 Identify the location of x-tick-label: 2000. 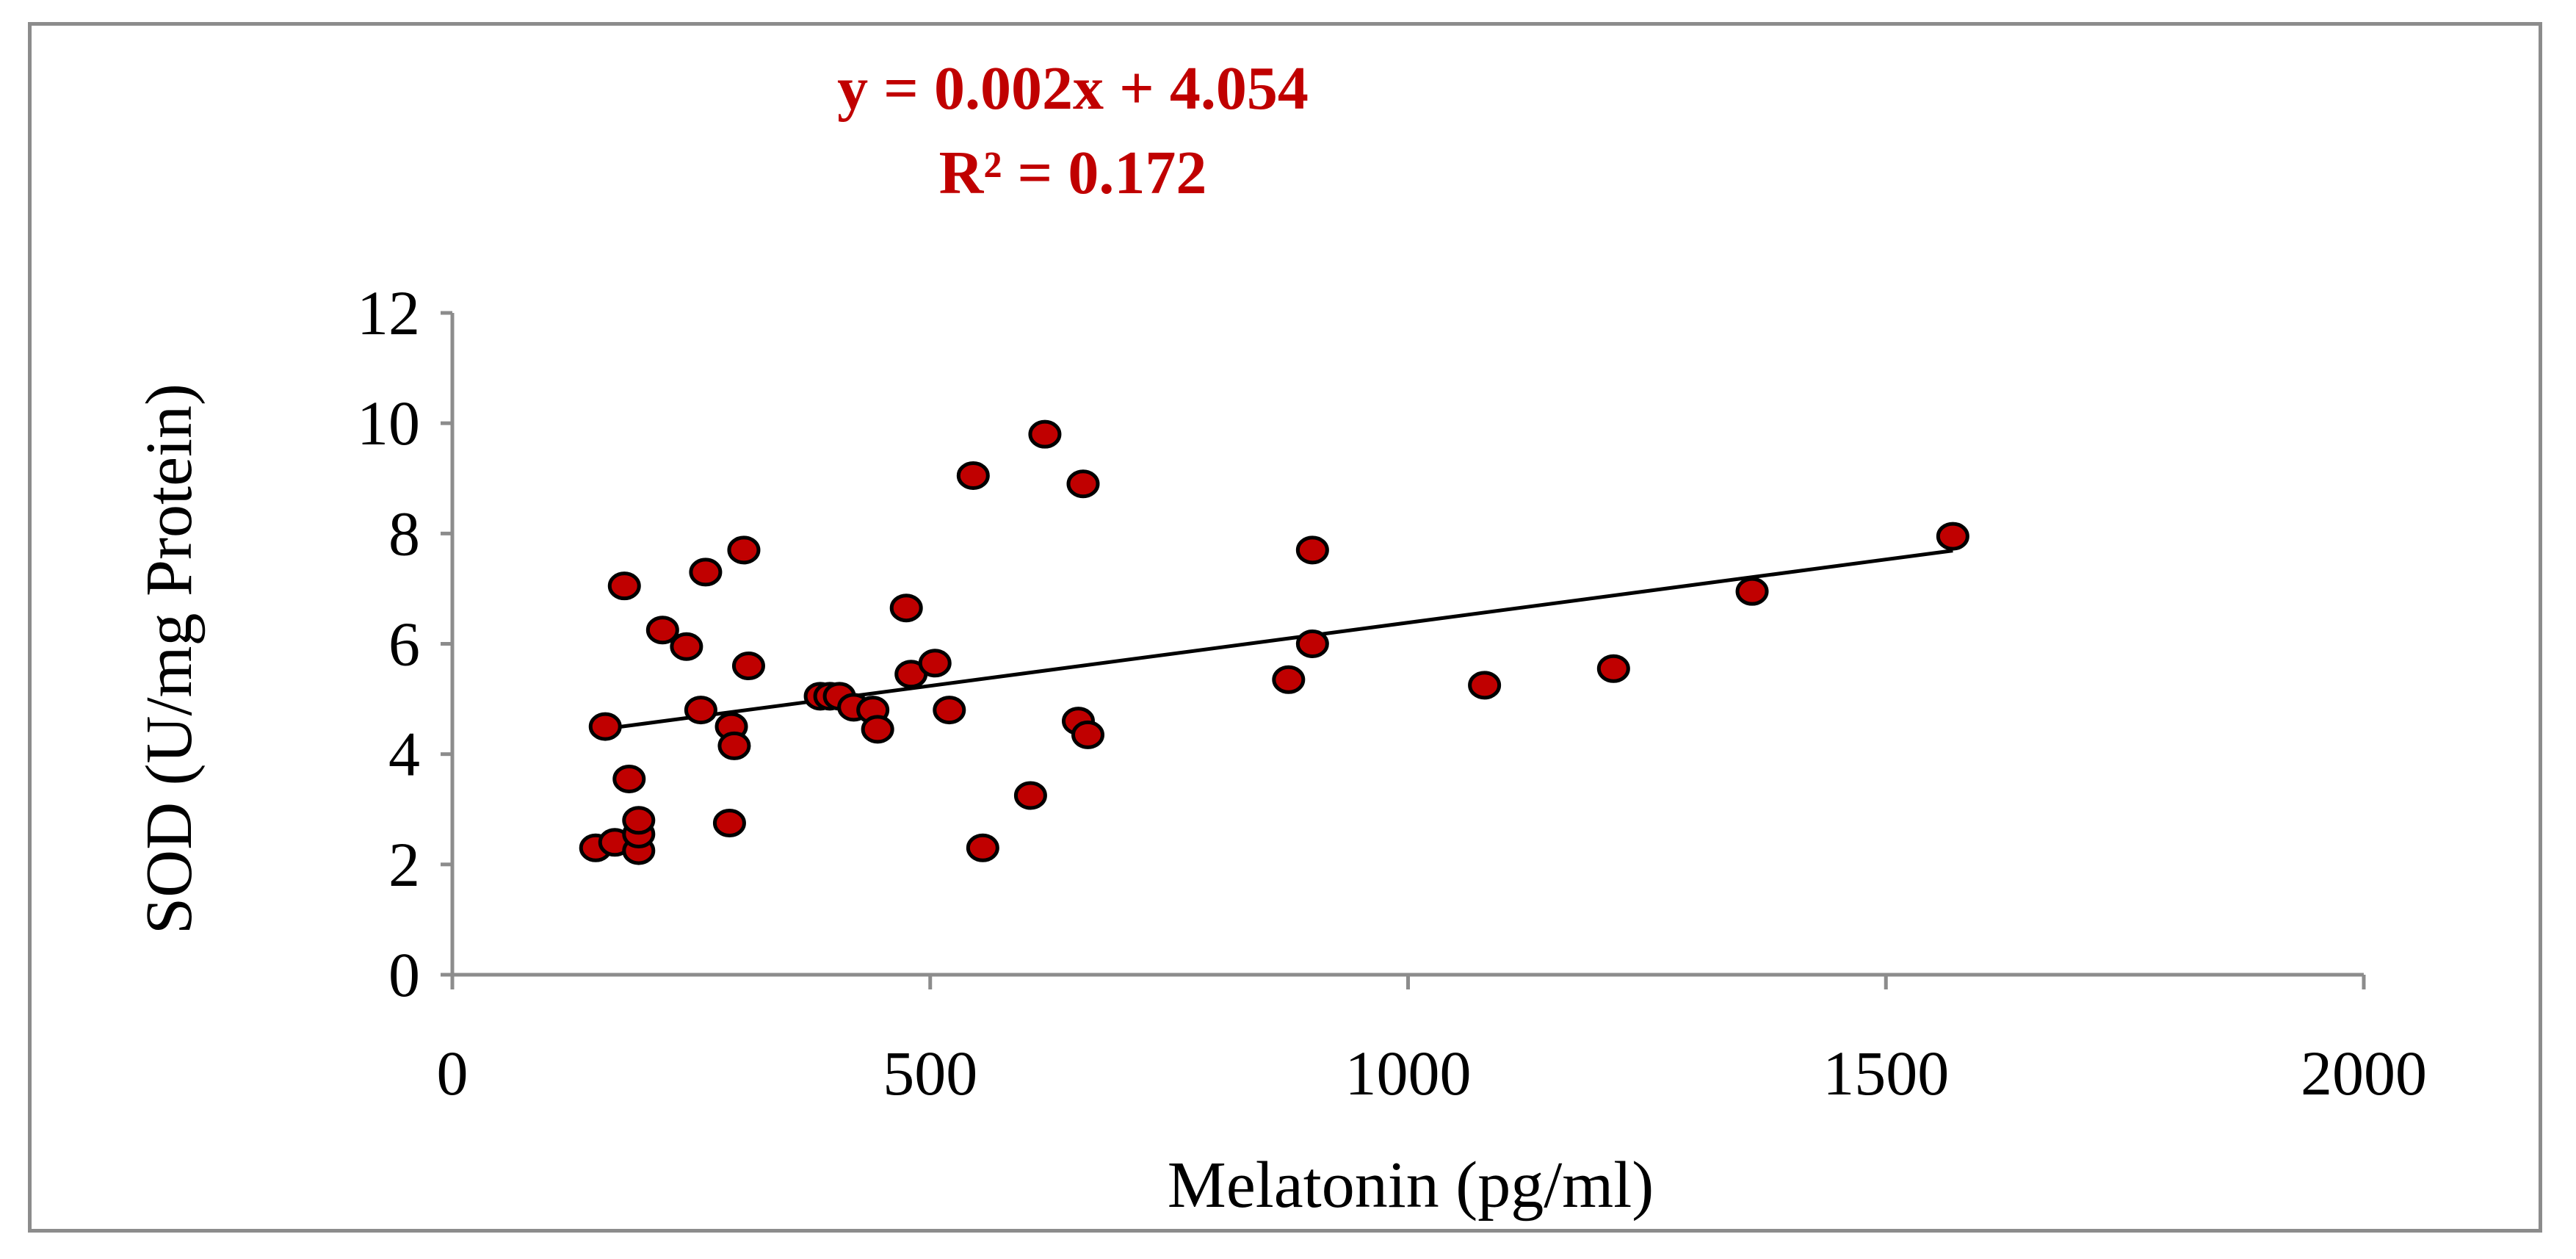
(2364, 1073).